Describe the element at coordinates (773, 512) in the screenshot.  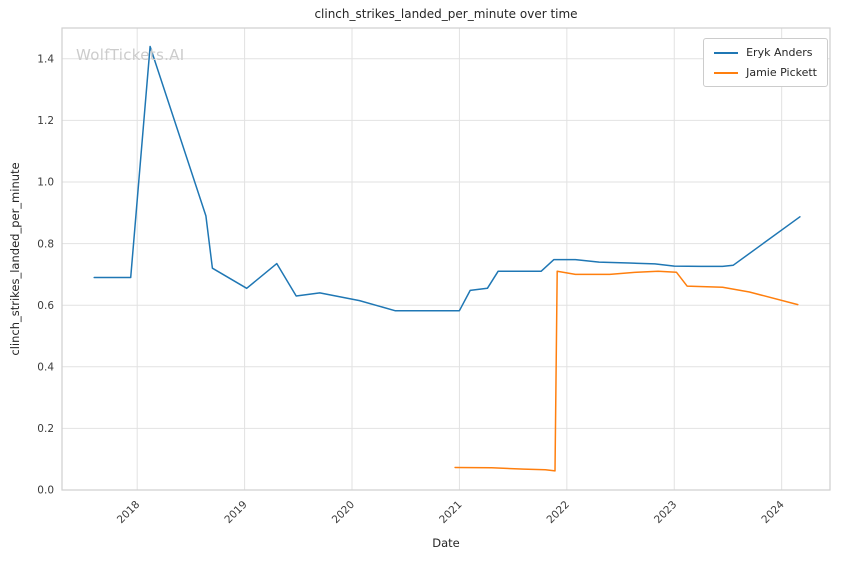
I see `x-tick-label: 2024` at that location.